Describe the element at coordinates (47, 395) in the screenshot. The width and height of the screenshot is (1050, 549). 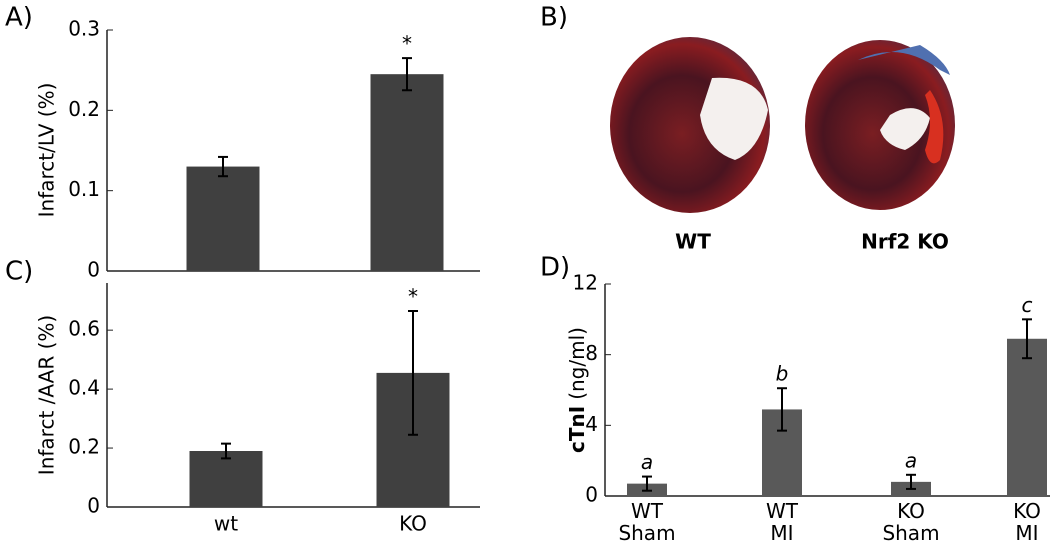
I see `y-axis-label: Infarct /AAR (%)` at that location.